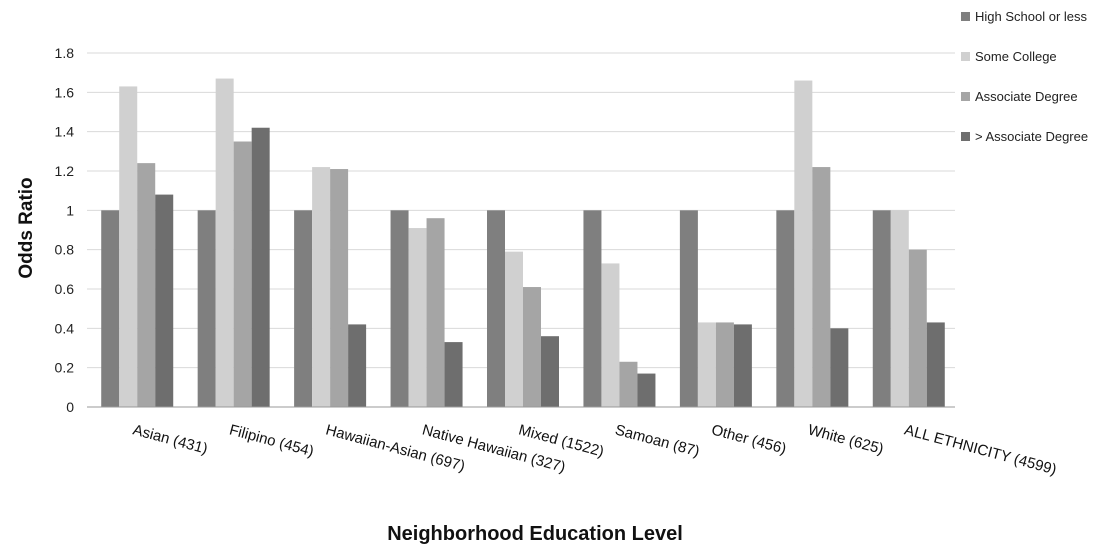 The image size is (1109, 553). I want to click on legend-label: Some College, so click(1016, 56).